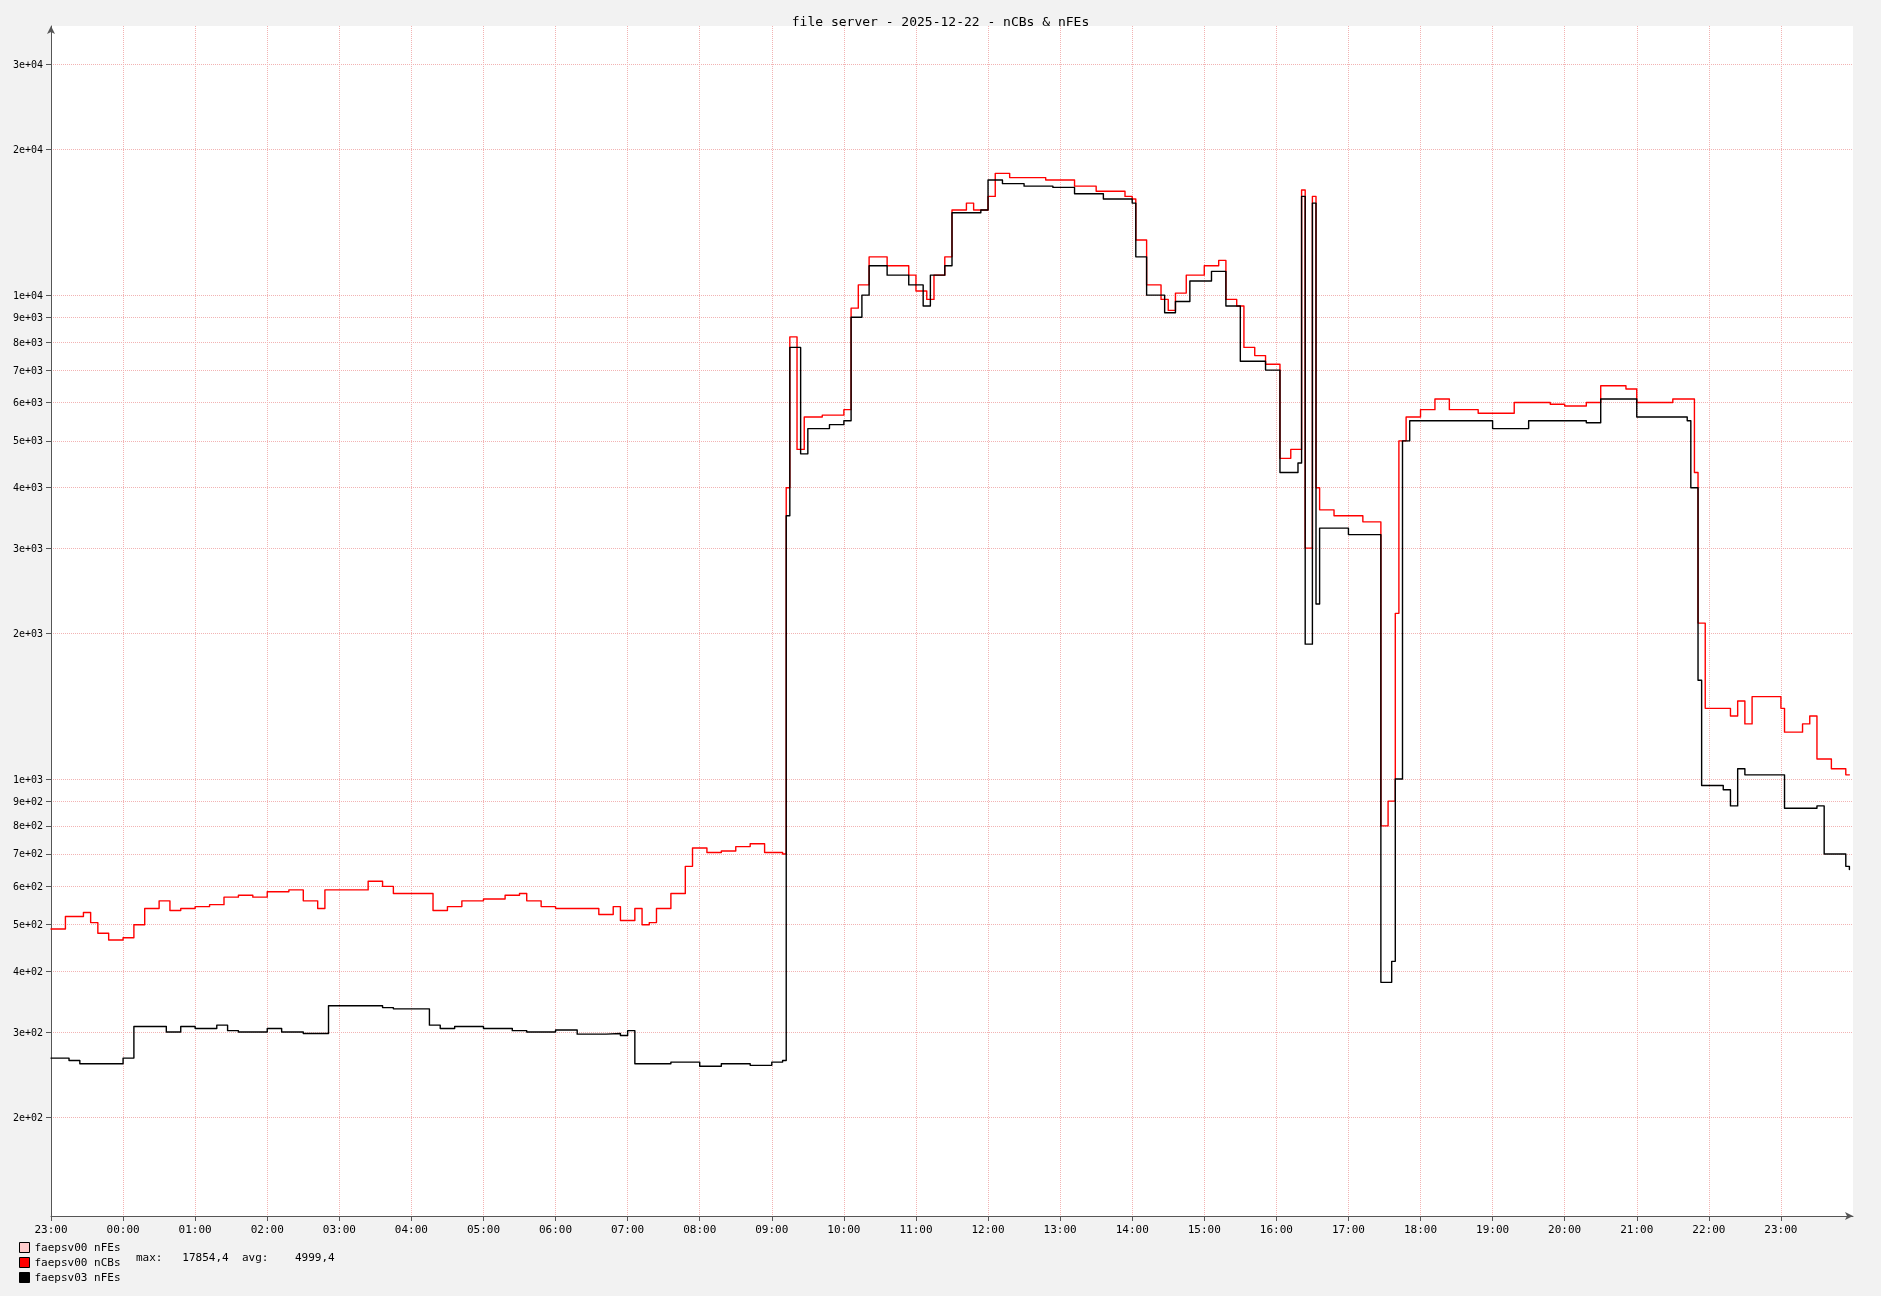 The image size is (1881, 1296). Describe the element at coordinates (267, 1229) in the screenshot. I see `x-tick-label: 02:00` at that location.